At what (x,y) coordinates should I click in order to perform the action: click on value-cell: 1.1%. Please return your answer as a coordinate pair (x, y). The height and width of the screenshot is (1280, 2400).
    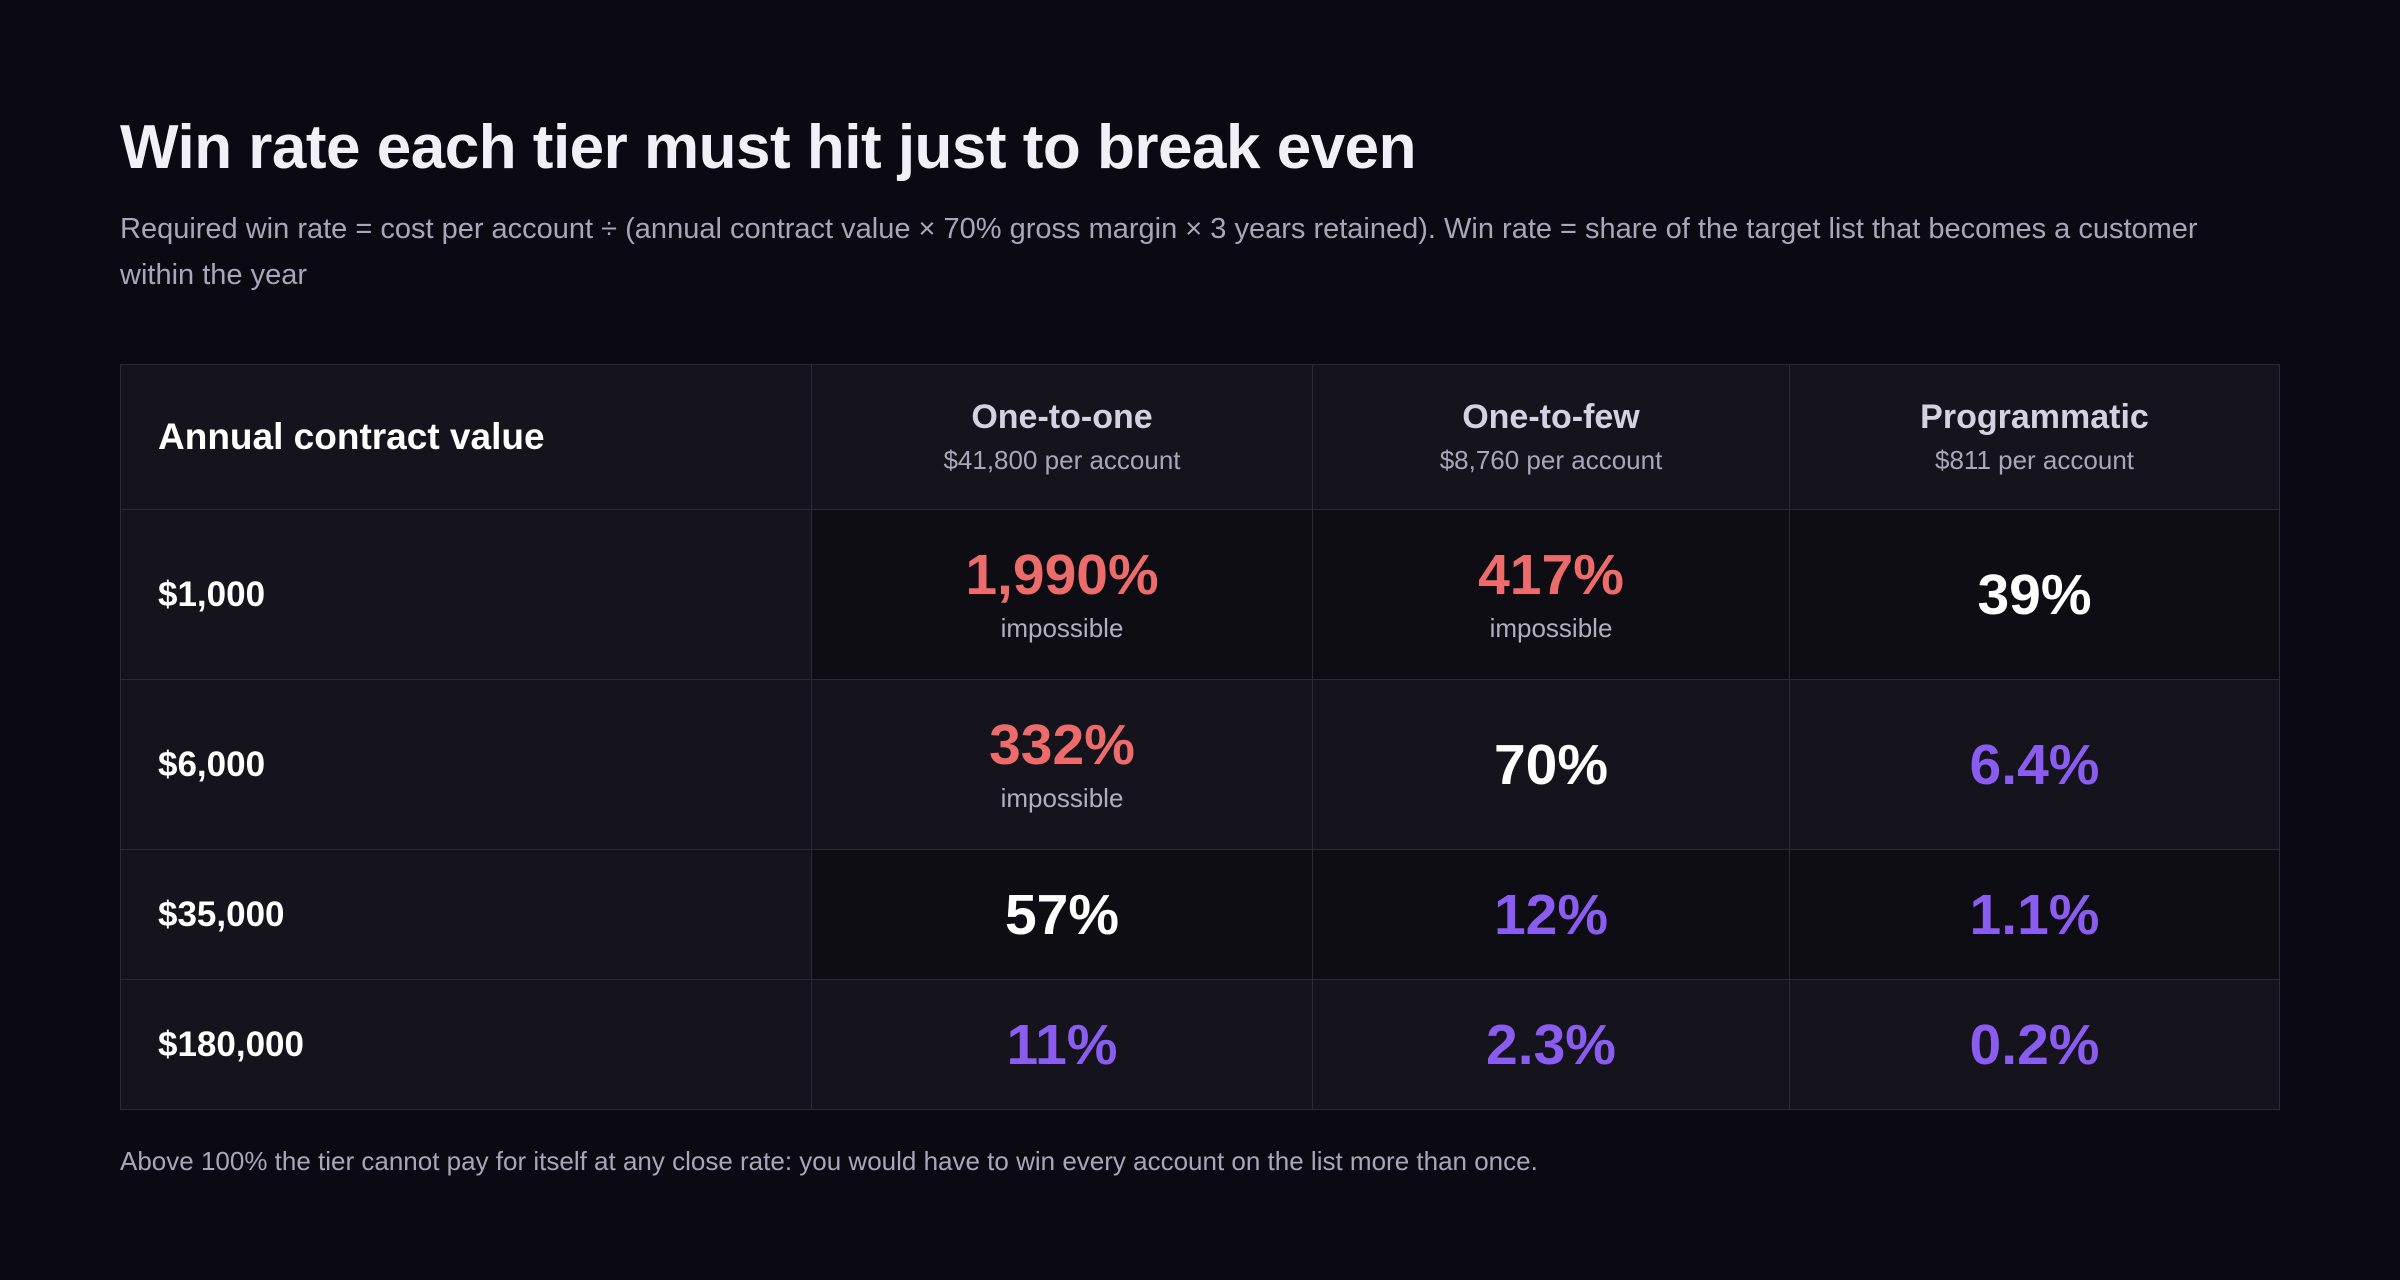
    Looking at the image, I should click on (2034, 914).